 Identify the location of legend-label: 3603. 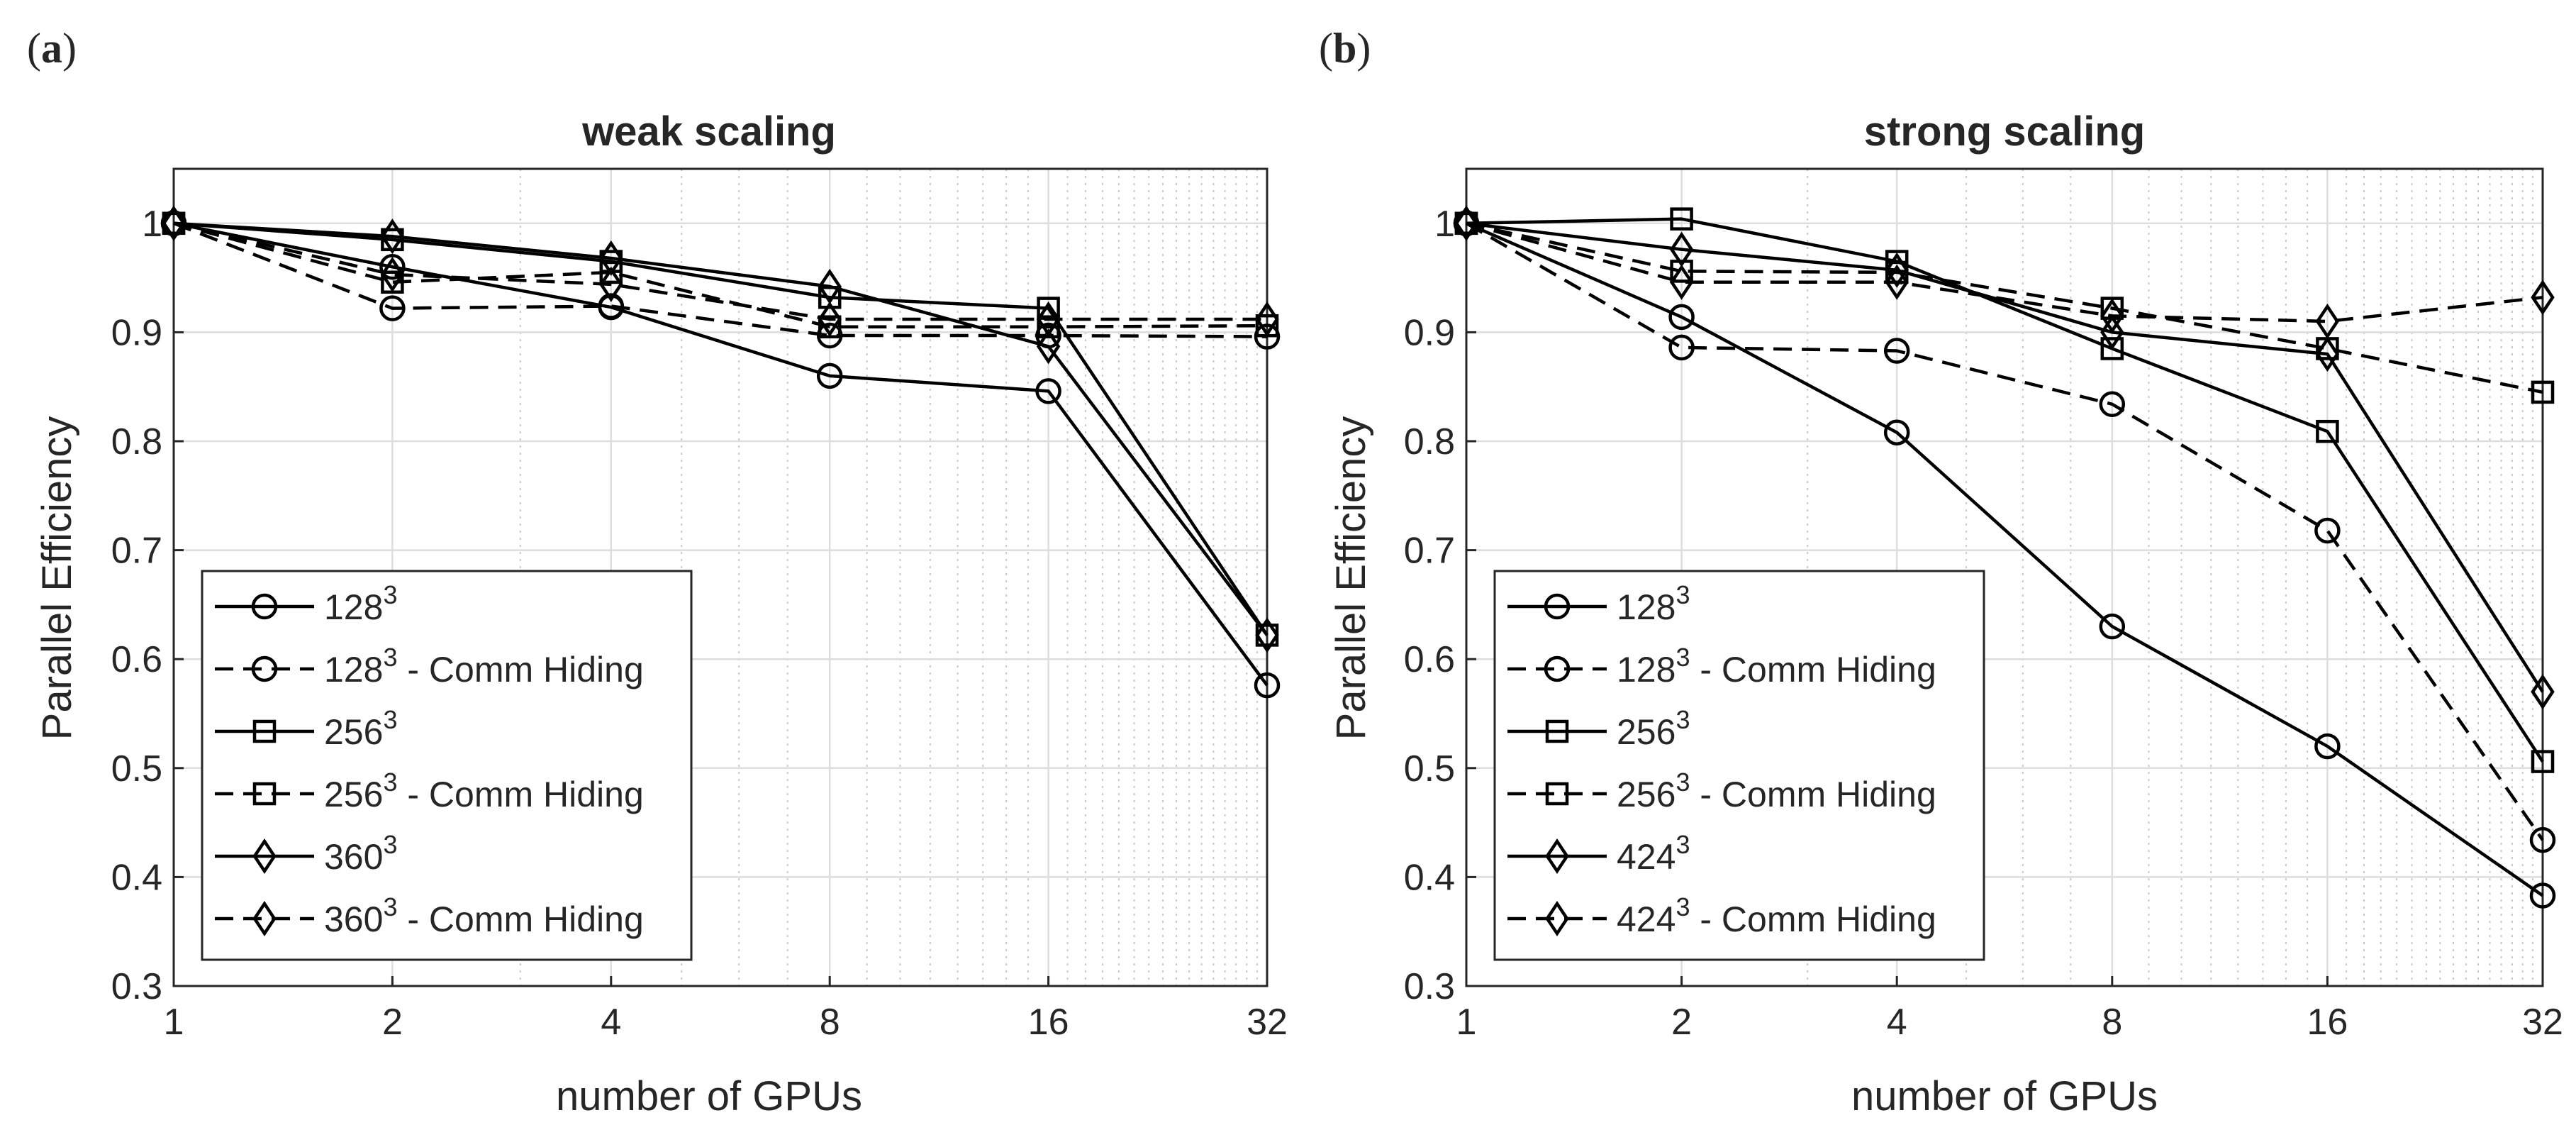
(360, 853).